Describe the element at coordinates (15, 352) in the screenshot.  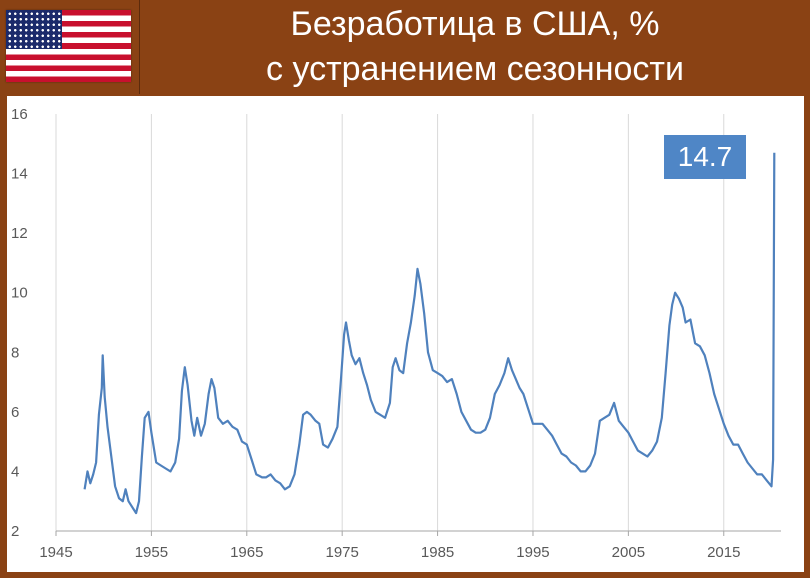
I see `y-tick-label-8: 8` at that location.